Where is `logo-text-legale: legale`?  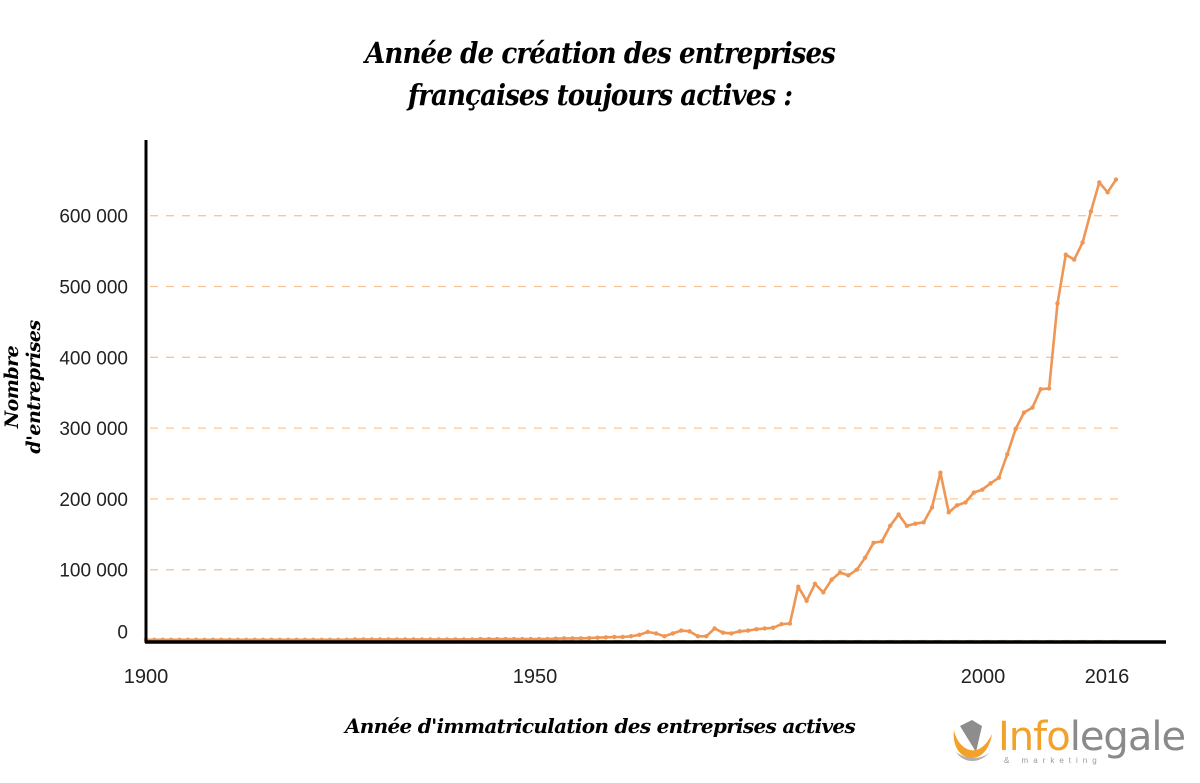 logo-text-legale: legale is located at coordinates (1127, 737).